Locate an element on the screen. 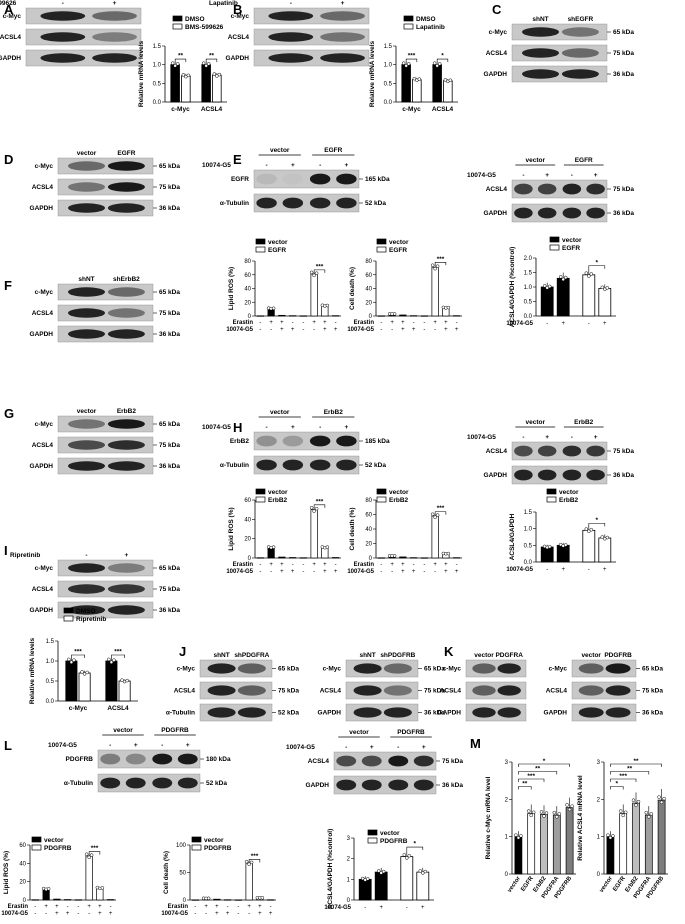  significance-label: ** is located at coordinates (538, 769).